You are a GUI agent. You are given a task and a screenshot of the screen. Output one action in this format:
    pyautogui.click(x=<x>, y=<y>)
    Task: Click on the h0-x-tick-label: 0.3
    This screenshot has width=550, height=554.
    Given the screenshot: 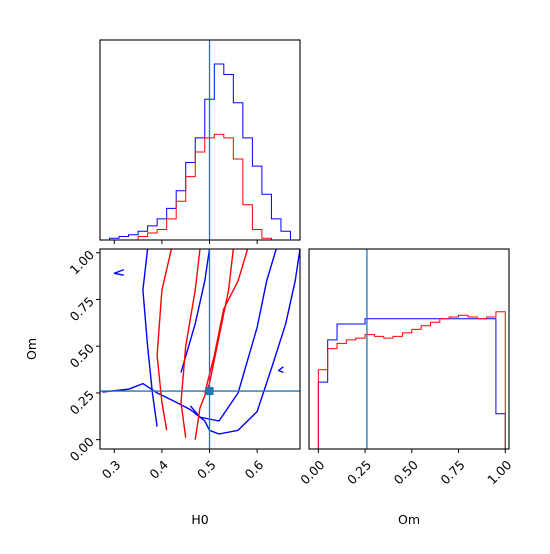 What is the action you would take?
    pyautogui.click(x=111, y=469)
    